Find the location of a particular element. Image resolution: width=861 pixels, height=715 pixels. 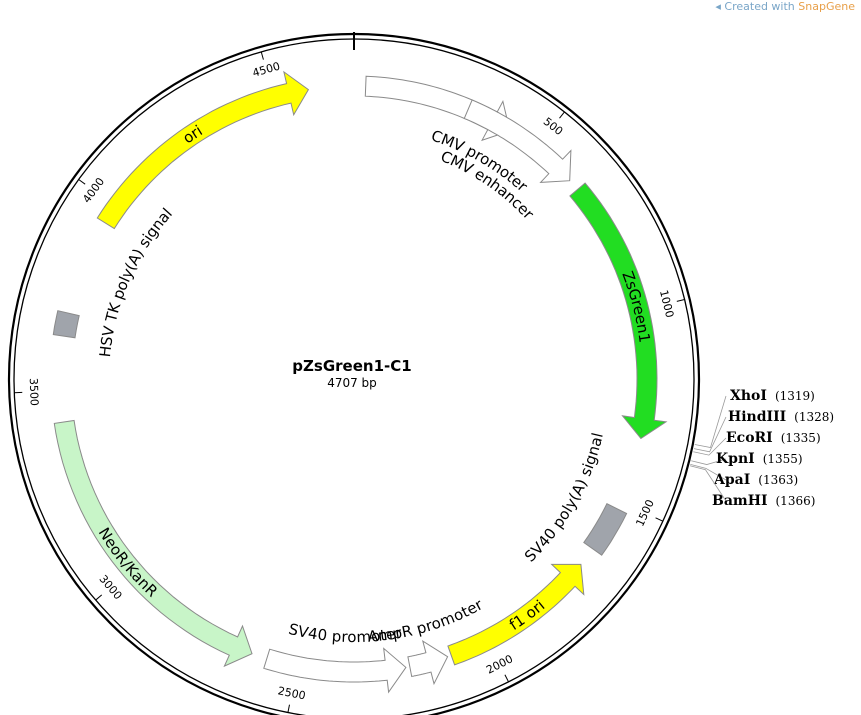

tick-label: 4500 is located at coordinates (266, 70).